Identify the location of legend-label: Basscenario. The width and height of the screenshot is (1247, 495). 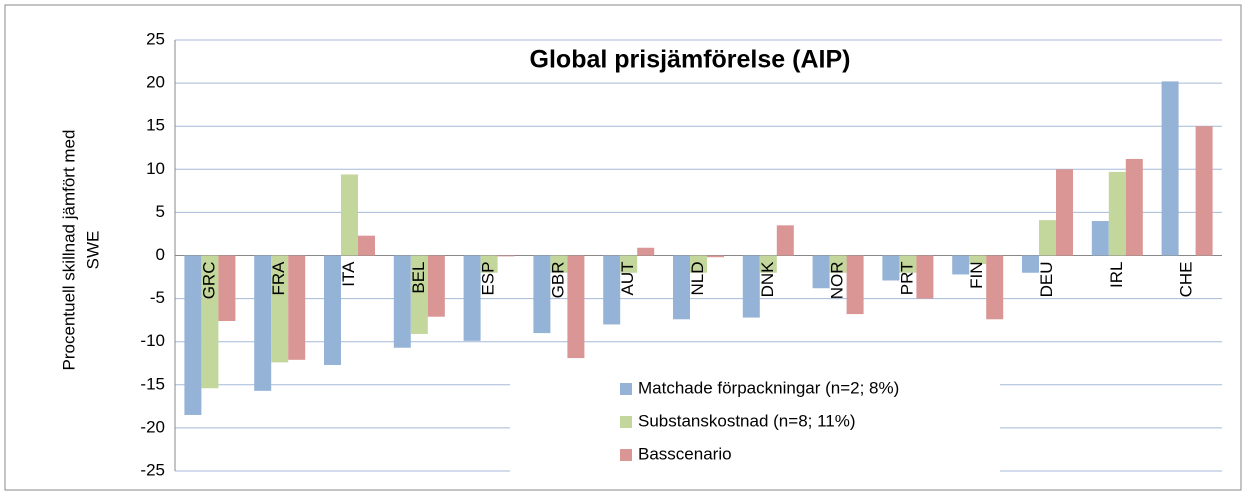
(685, 453).